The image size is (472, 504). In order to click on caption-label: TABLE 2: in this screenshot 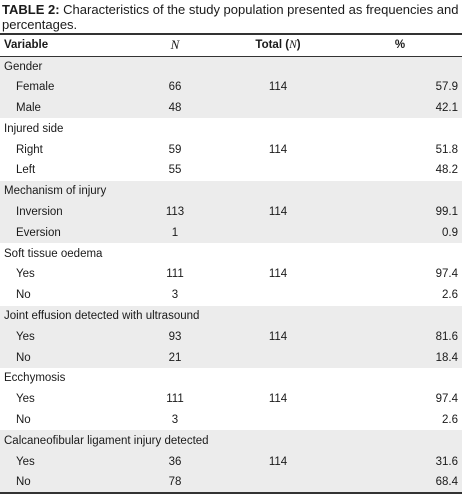, I will do `click(31, 9)`.